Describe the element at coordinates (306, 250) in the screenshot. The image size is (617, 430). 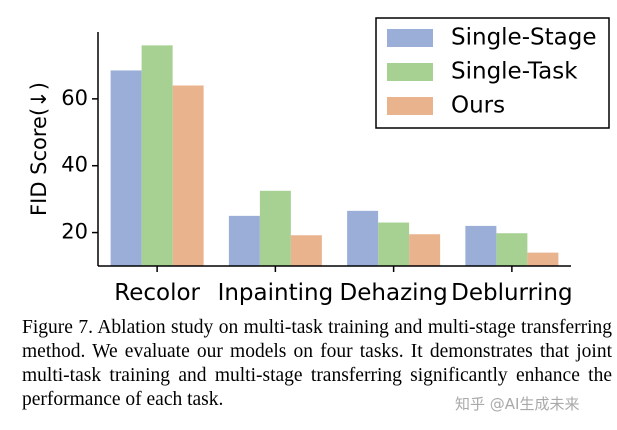
I see `bar-inpainting-ours` at that location.